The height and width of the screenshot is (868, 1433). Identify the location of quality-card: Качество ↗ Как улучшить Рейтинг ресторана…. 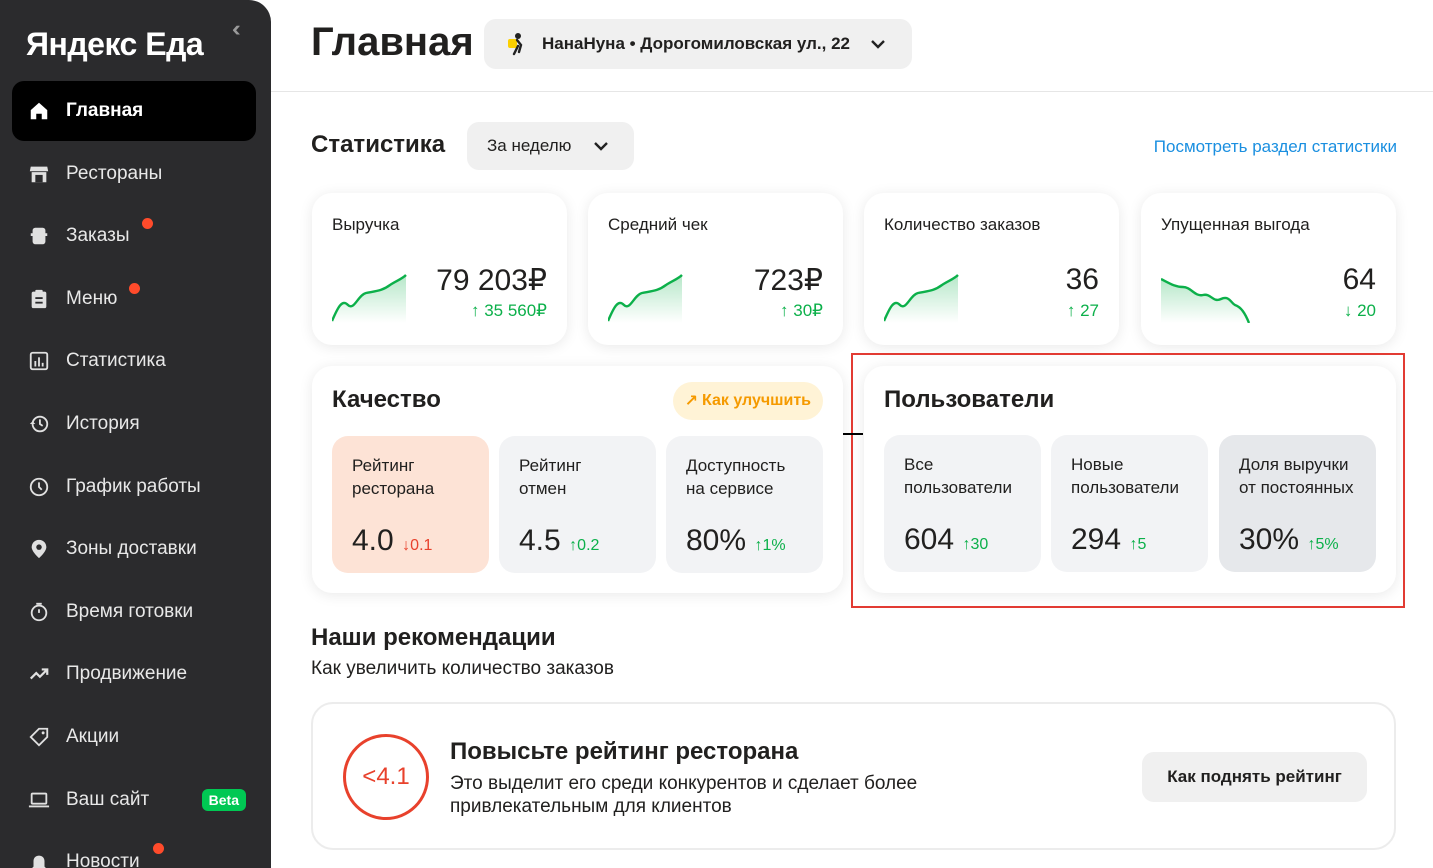
(577, 479).